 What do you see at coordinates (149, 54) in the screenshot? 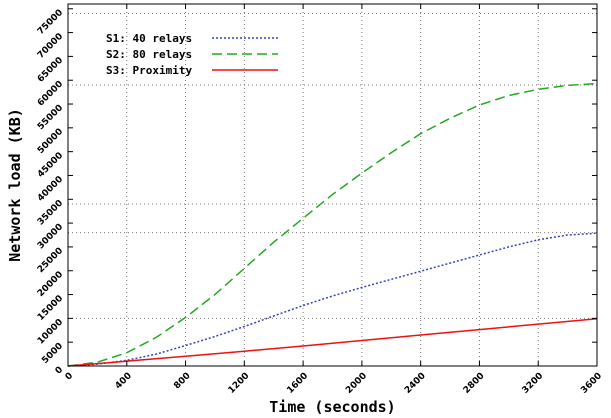
I see `legend-label-2: S2: 80 relays` at bounding box center [149, 54].